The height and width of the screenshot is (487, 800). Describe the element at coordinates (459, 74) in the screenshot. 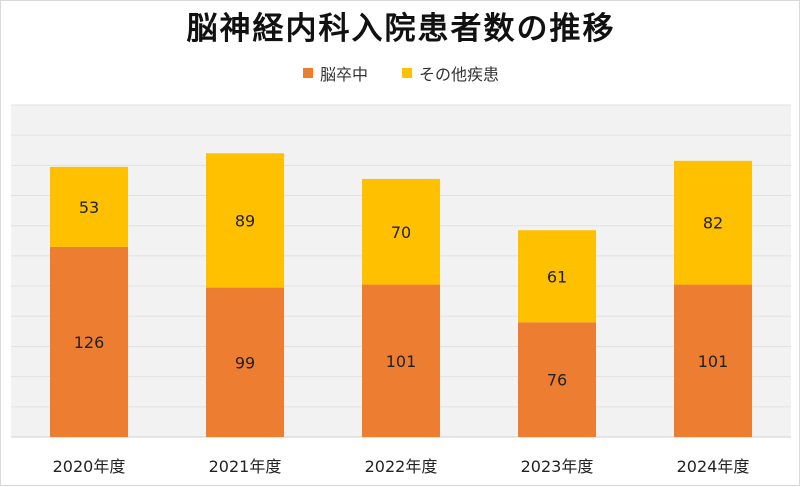

I see `legend-label-other: その他疾患` at that location.